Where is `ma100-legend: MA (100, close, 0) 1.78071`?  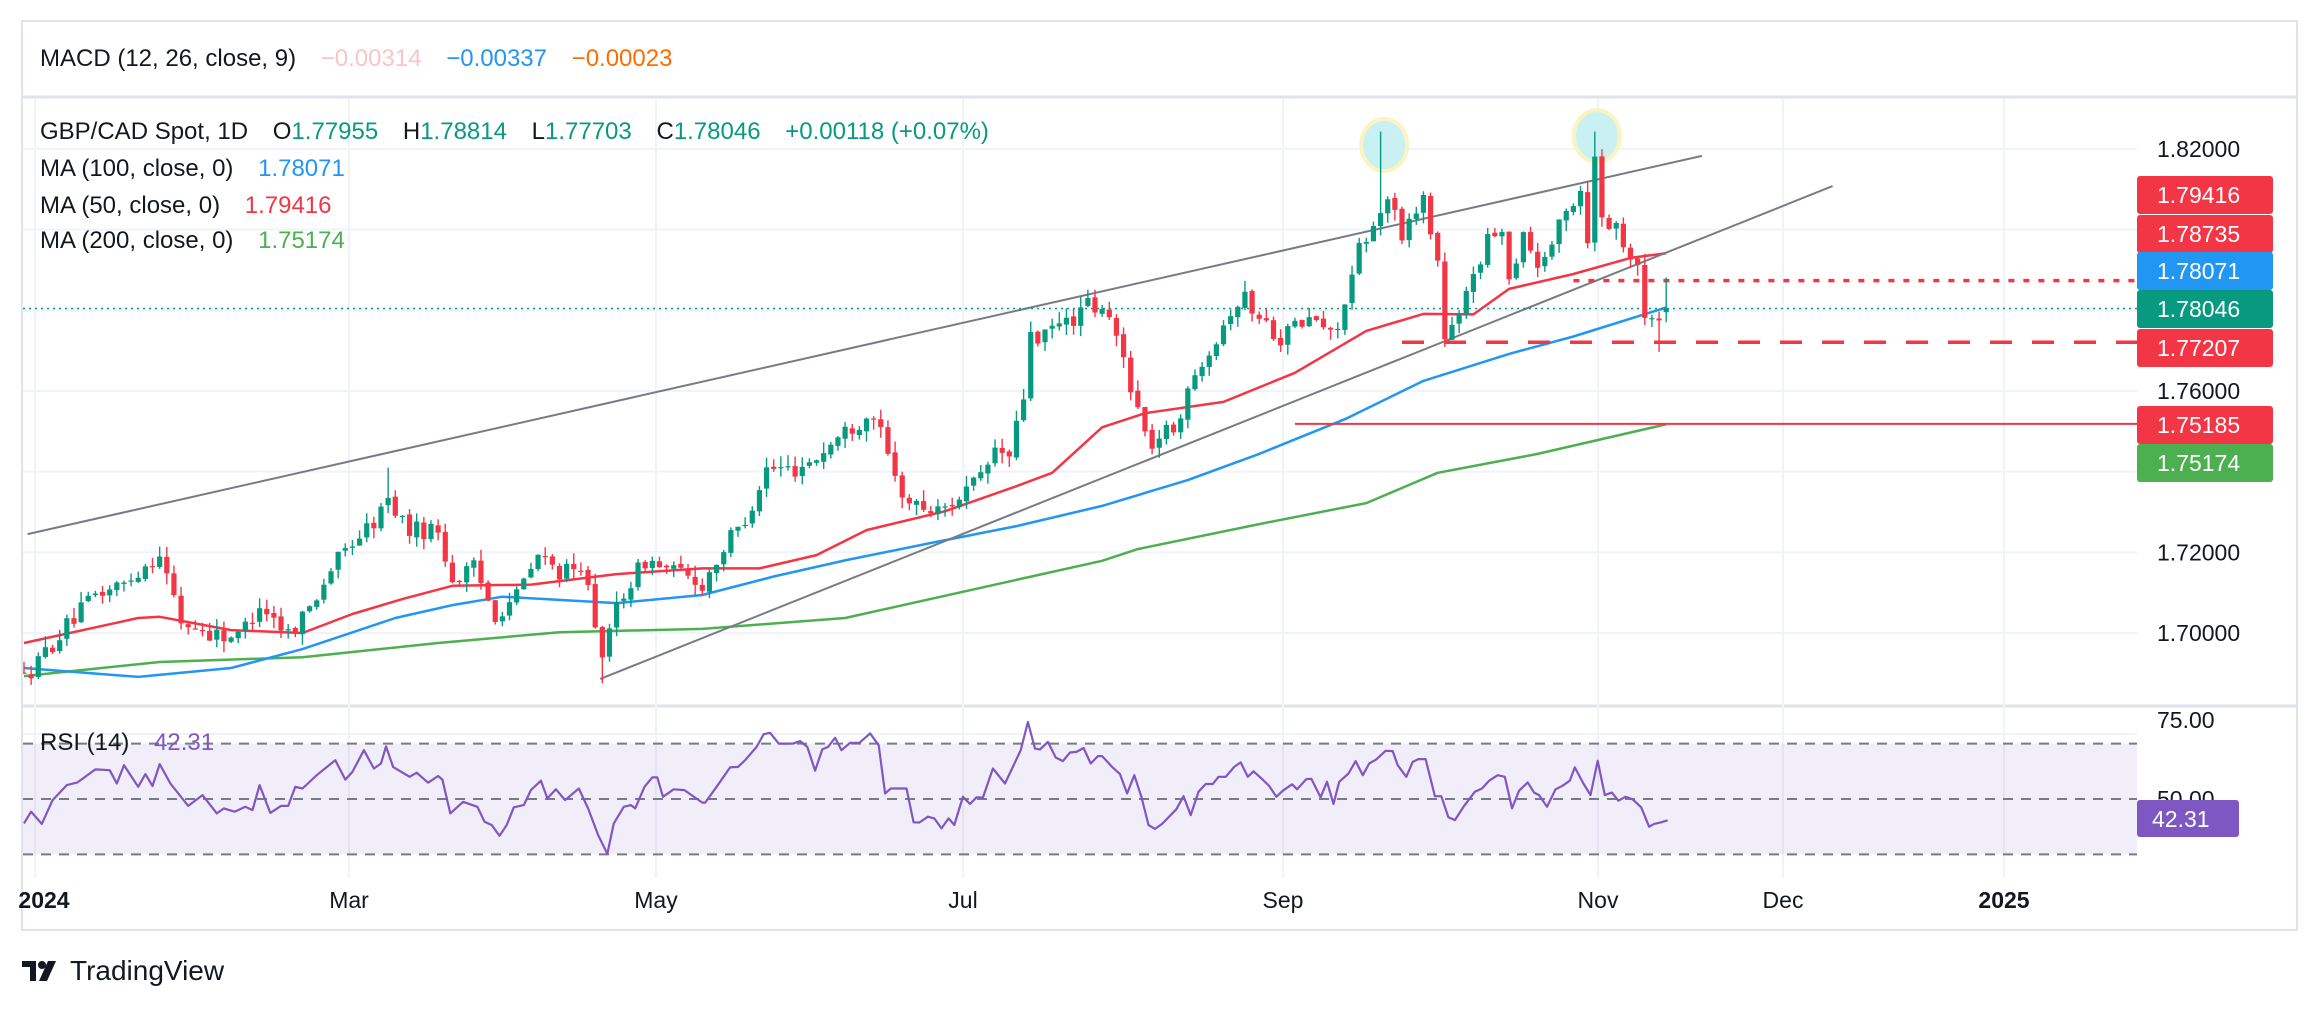 ma100-legend: MA (100, close, 0) 1.78071 is located at coordinates (194, 169).